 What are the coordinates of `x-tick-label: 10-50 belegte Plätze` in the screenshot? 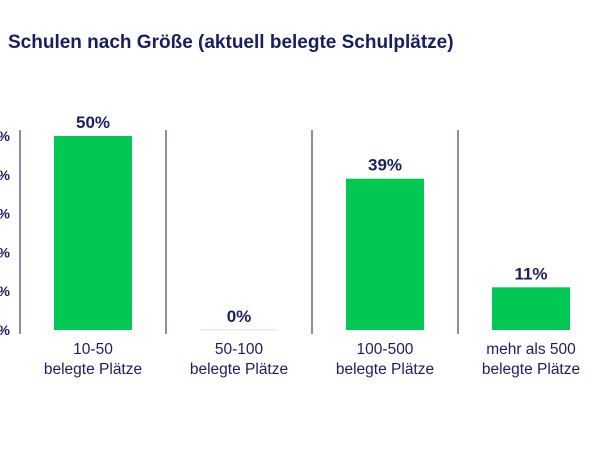 It's located at (93, 360).